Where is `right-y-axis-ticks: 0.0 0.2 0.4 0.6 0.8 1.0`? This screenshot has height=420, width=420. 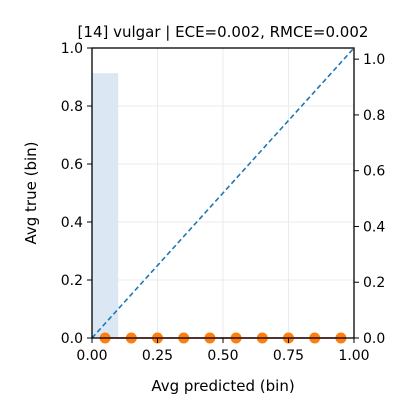 right-y-axis-ticks: 0.0 0.2 0.4 0.6 0.8 1.0 is located at coordinates (369, 199).